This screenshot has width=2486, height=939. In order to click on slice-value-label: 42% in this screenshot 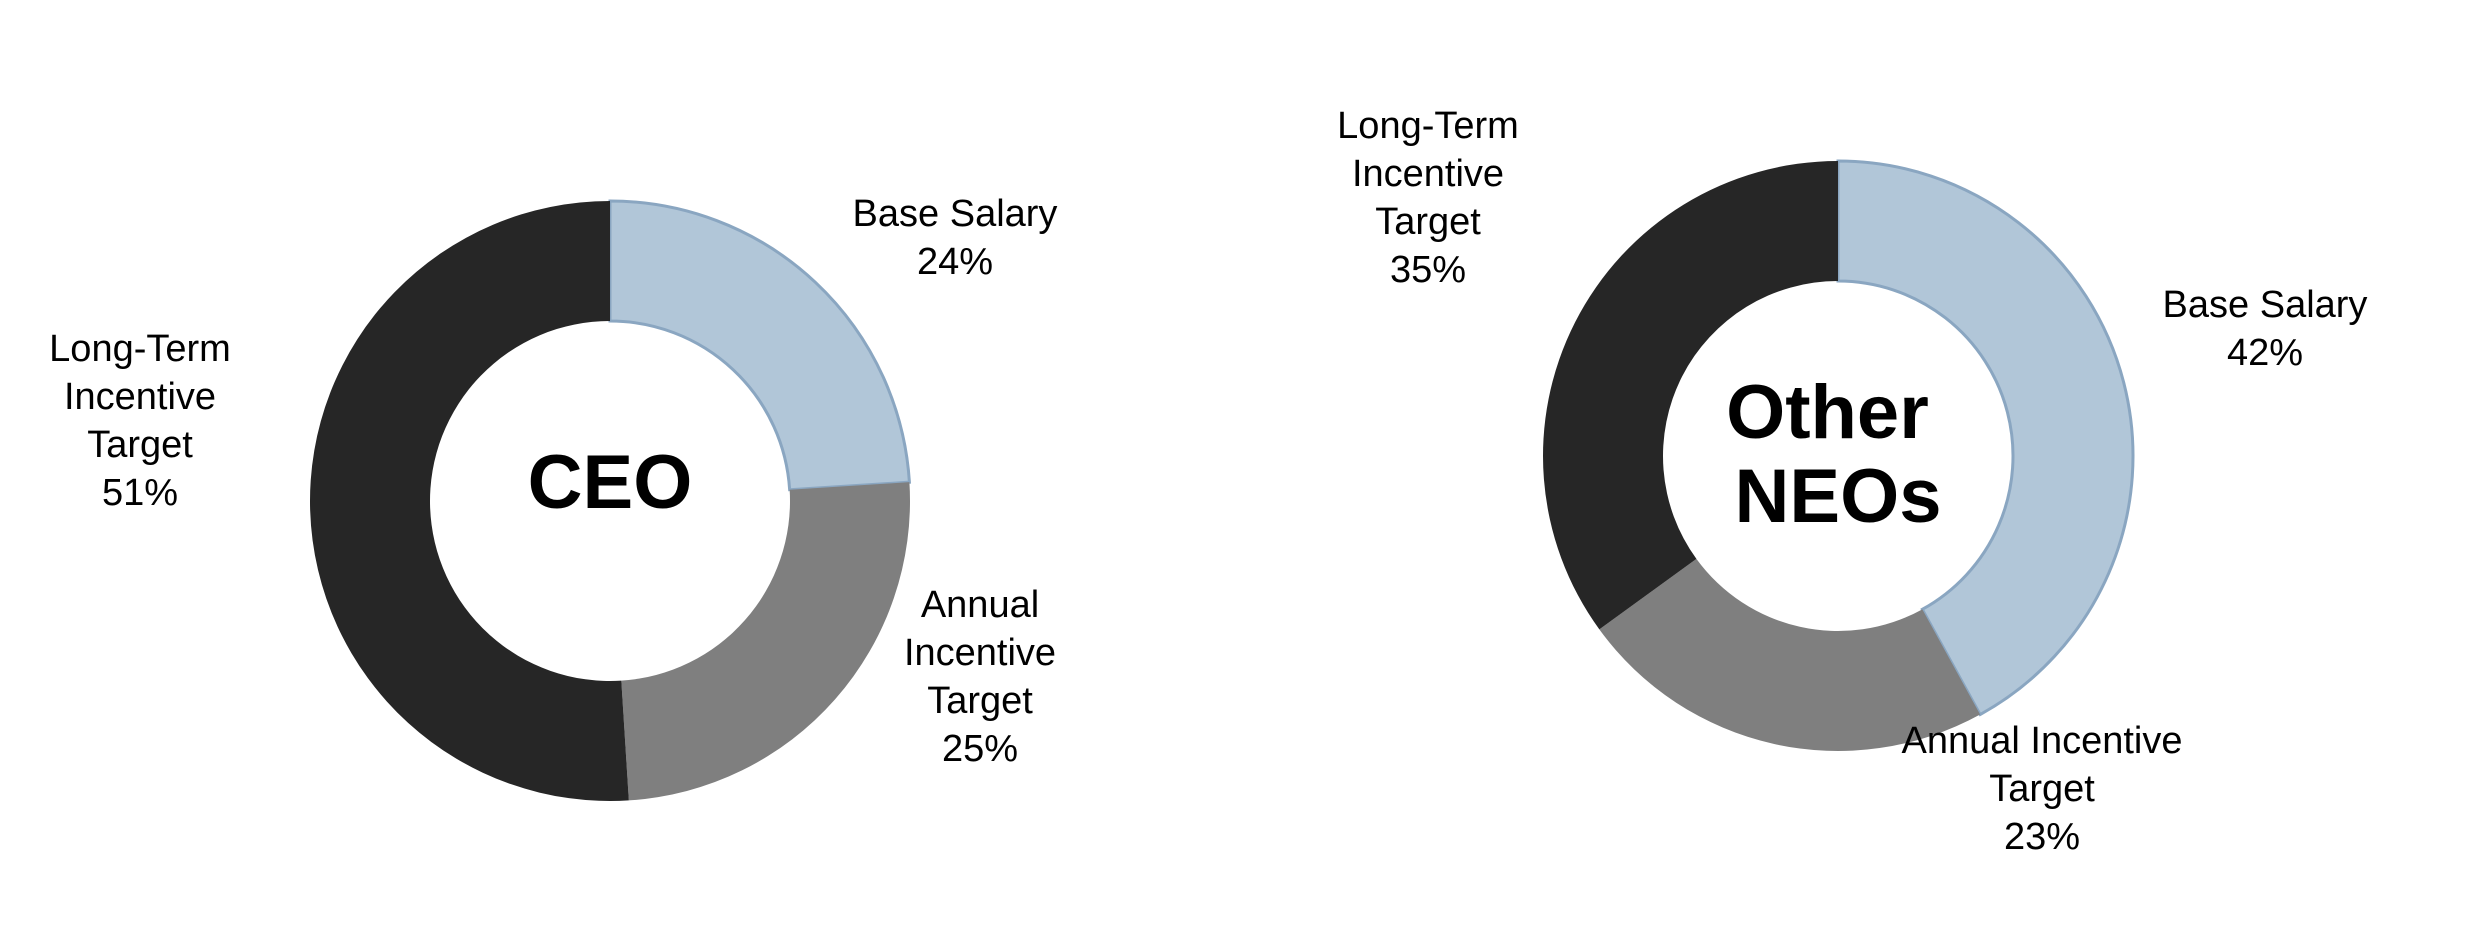, I will do `click(2265, 353)`.